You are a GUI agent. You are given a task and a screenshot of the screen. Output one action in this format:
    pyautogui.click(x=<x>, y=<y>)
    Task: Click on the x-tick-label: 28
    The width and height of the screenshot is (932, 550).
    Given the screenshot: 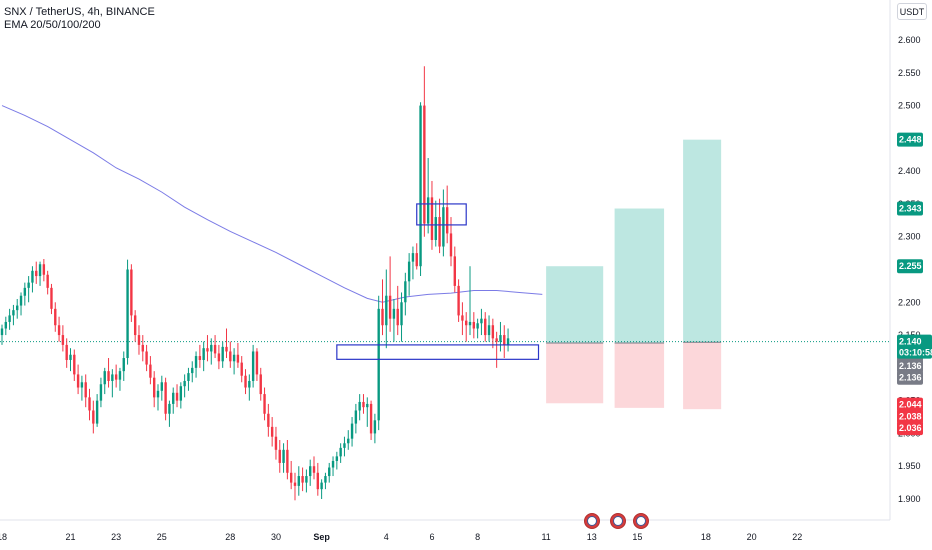 What is the action you would take?
    pyautogui.click(x=230, y=537)
    